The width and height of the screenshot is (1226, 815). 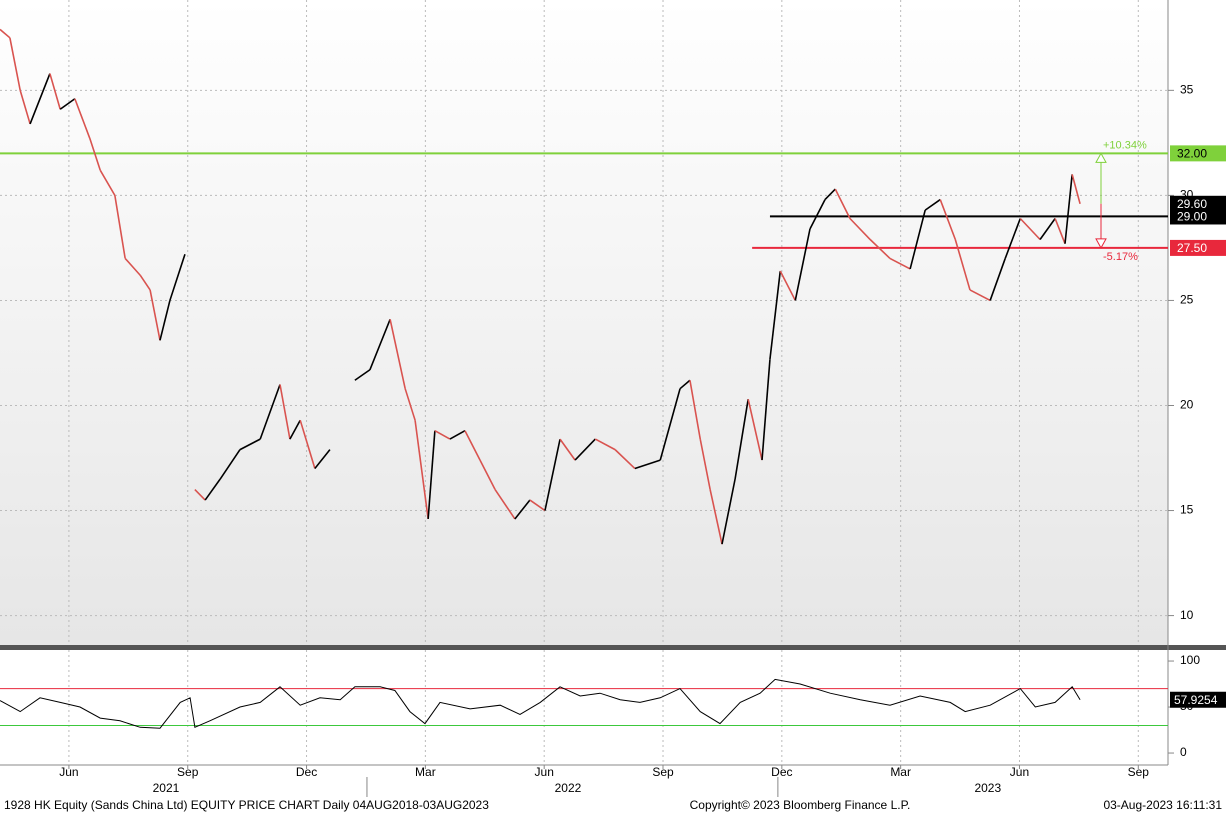 What do you see at coordinates (1190, 660) in the screenshot?
I see `y-tick-label: 100` at bounding box center [1190, 660].